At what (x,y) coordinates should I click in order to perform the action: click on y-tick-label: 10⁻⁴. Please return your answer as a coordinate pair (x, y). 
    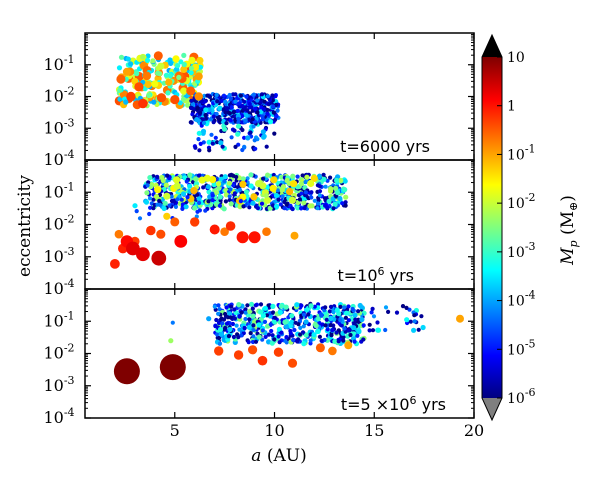
    Looking at the image, I should click on (58, 287).